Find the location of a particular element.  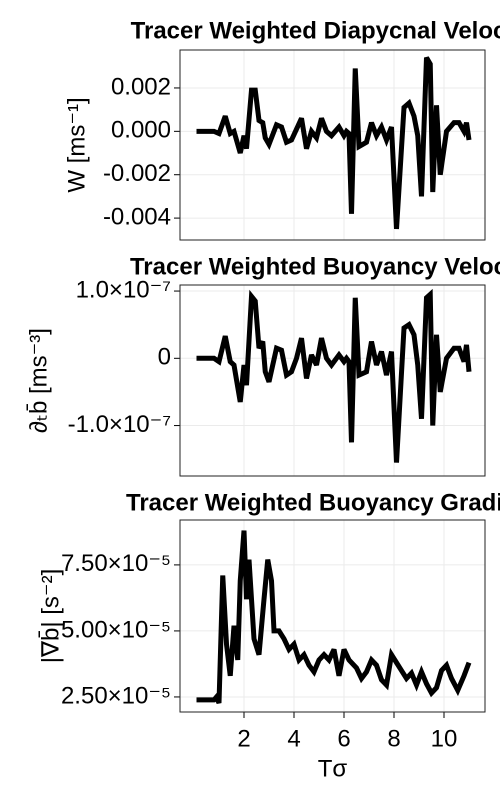

y-tick-label: -1.0×10⁻⁷ is located at coordinates (119, 424).